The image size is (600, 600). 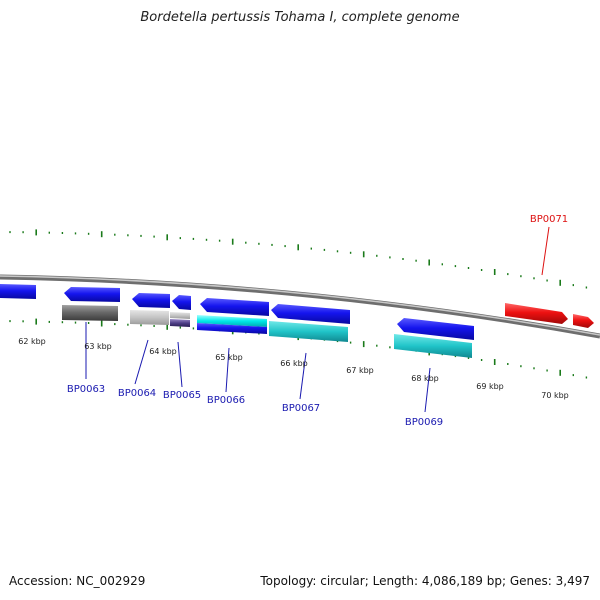 I want to click on cog-box-bp0069, so click(x=433, y=346).